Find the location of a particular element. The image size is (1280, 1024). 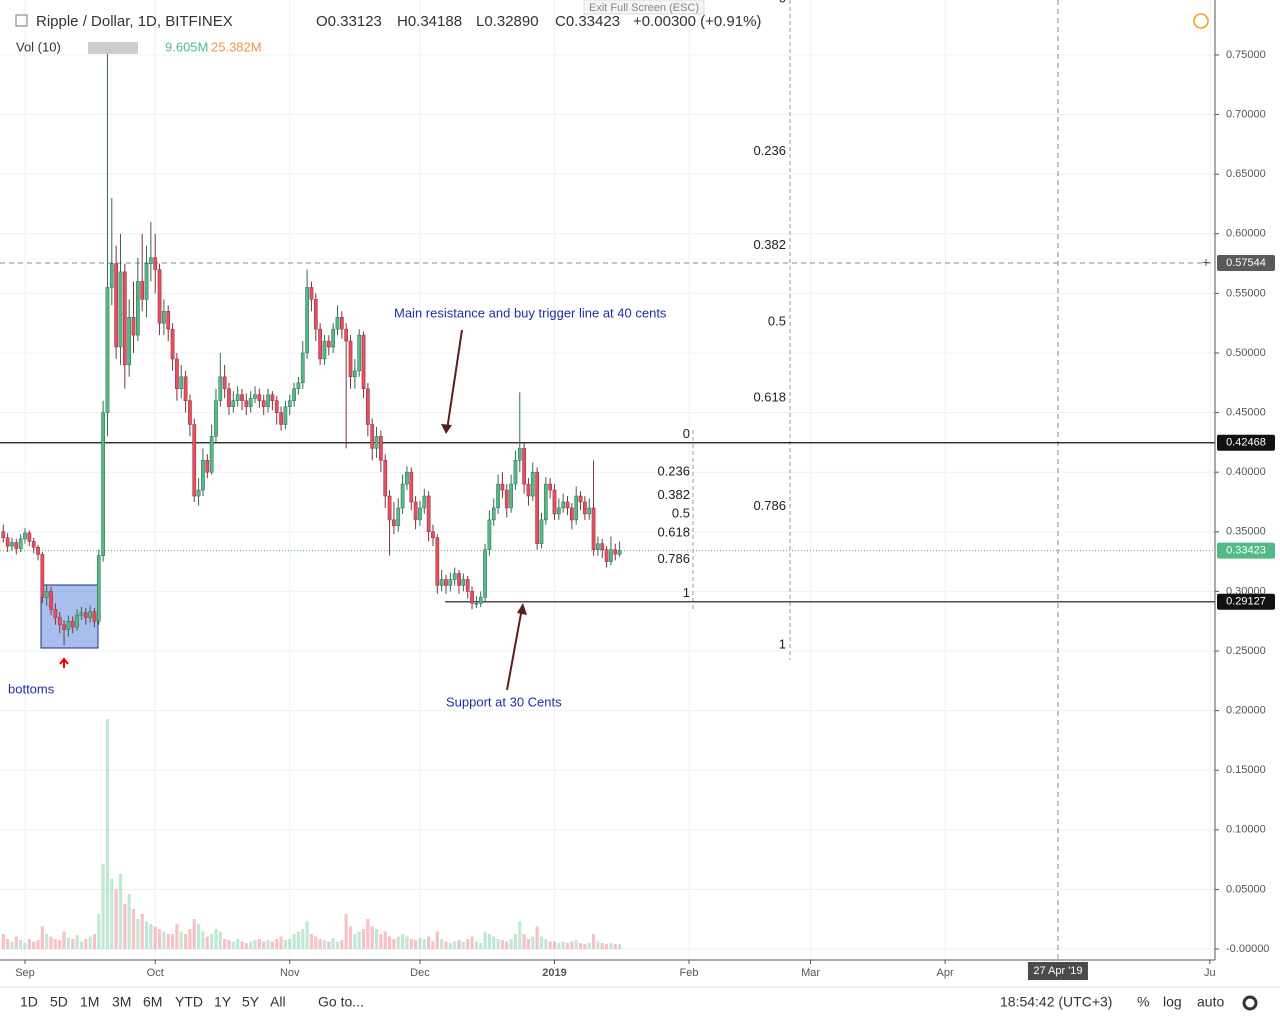

x-tick-label: Mar is located at coordinates (810, 973).